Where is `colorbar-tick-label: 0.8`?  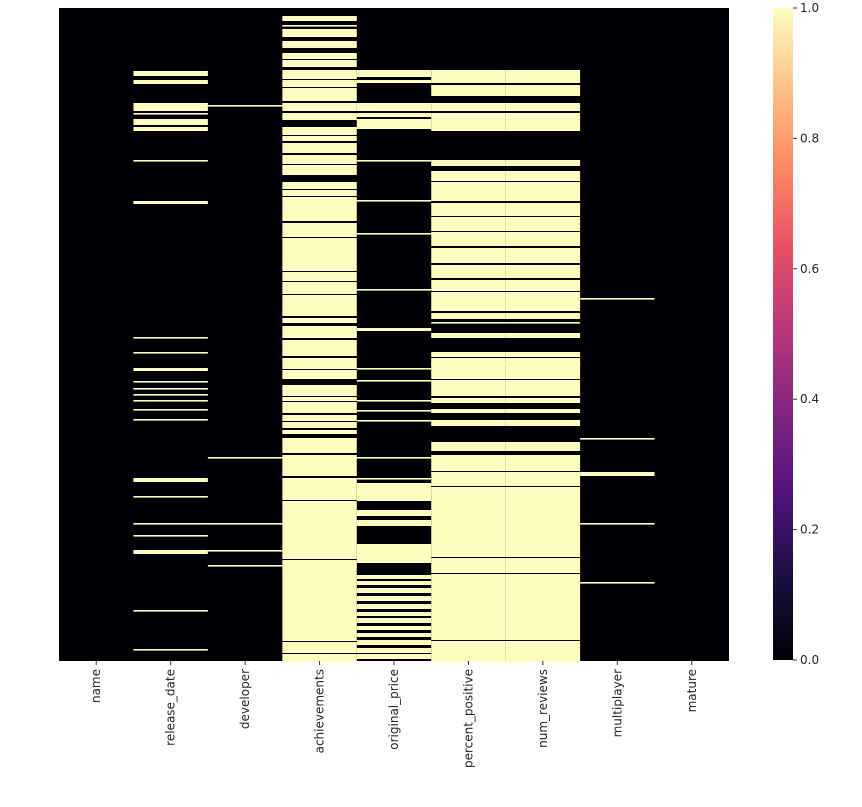
colorbar-tick-label: 0.8 is located at coordinates (809, 138).